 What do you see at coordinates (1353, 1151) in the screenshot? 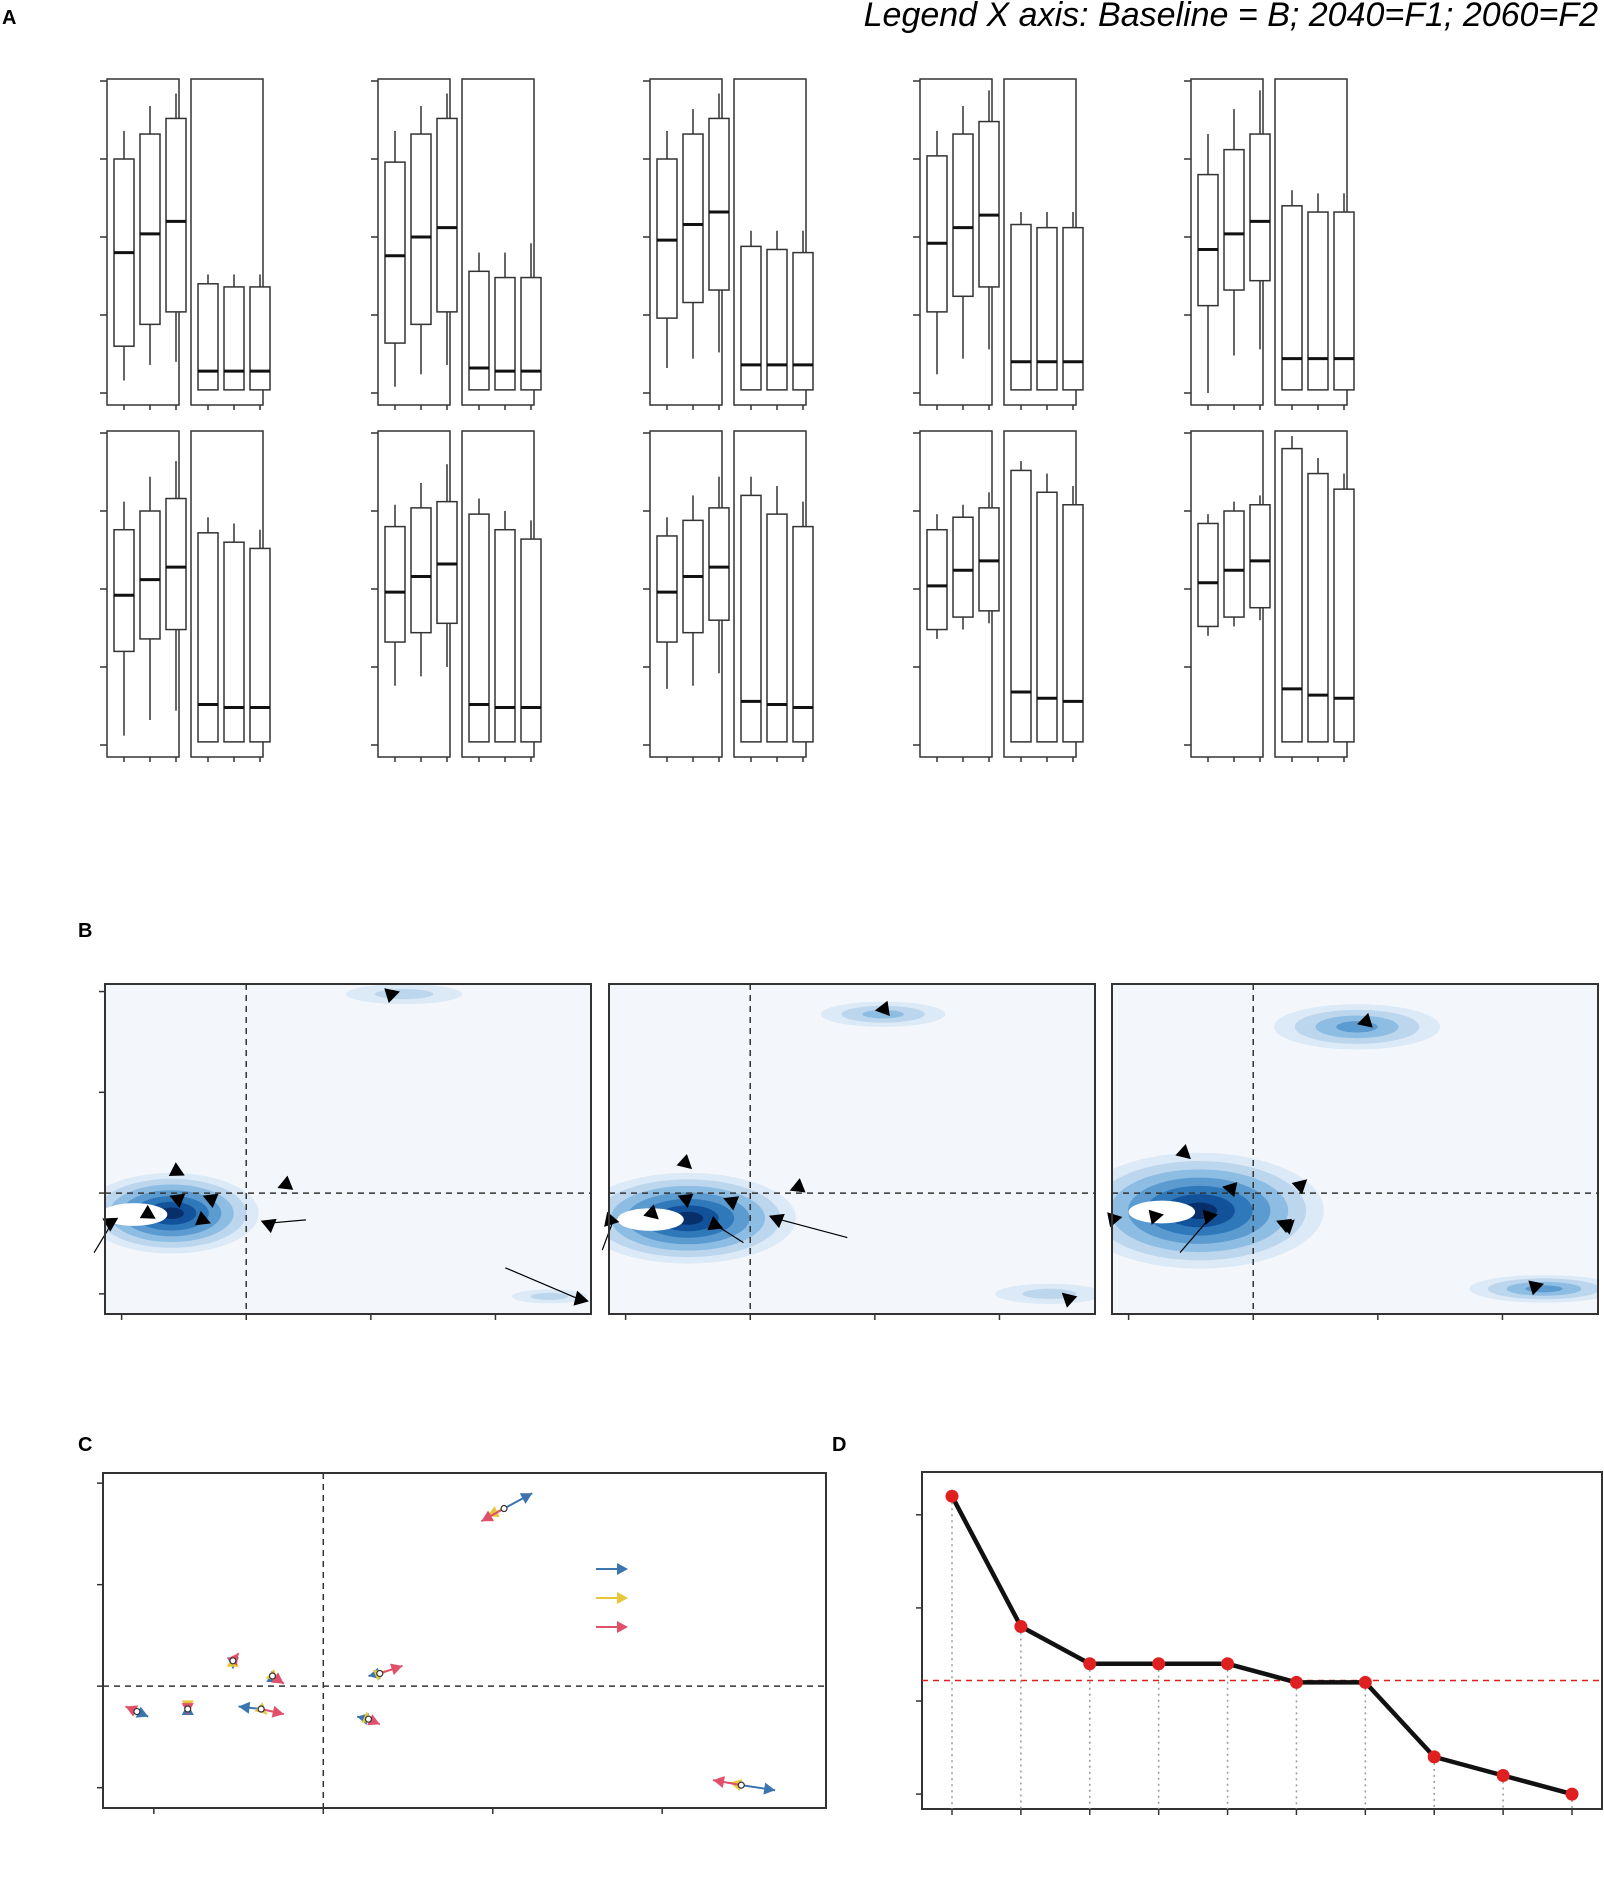
I see `density-panel` at bounding box center [1353, 1151].